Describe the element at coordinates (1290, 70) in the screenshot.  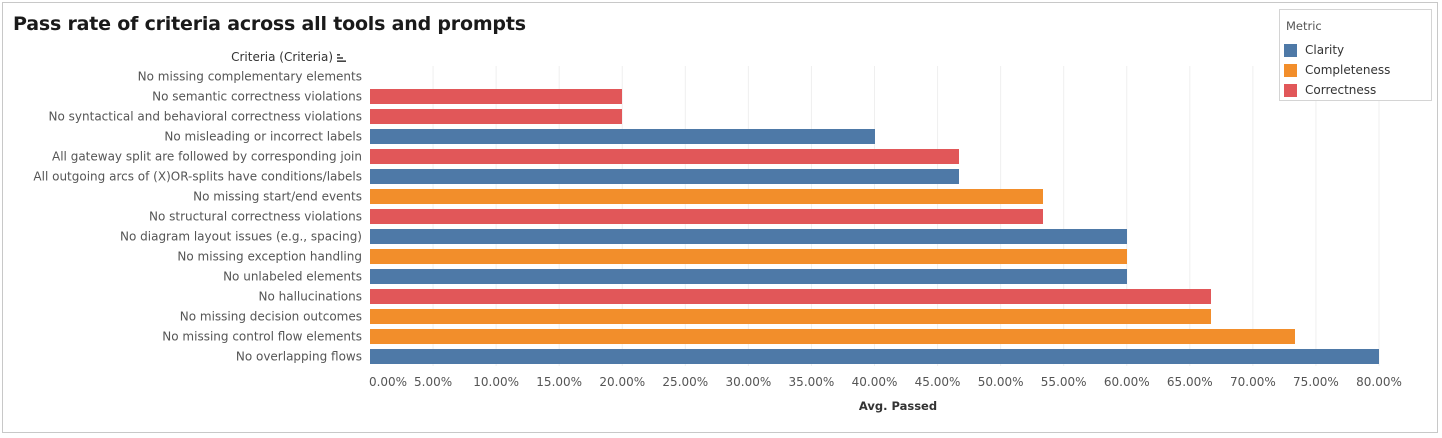
I see `legend-swatch-completeness` at that location.